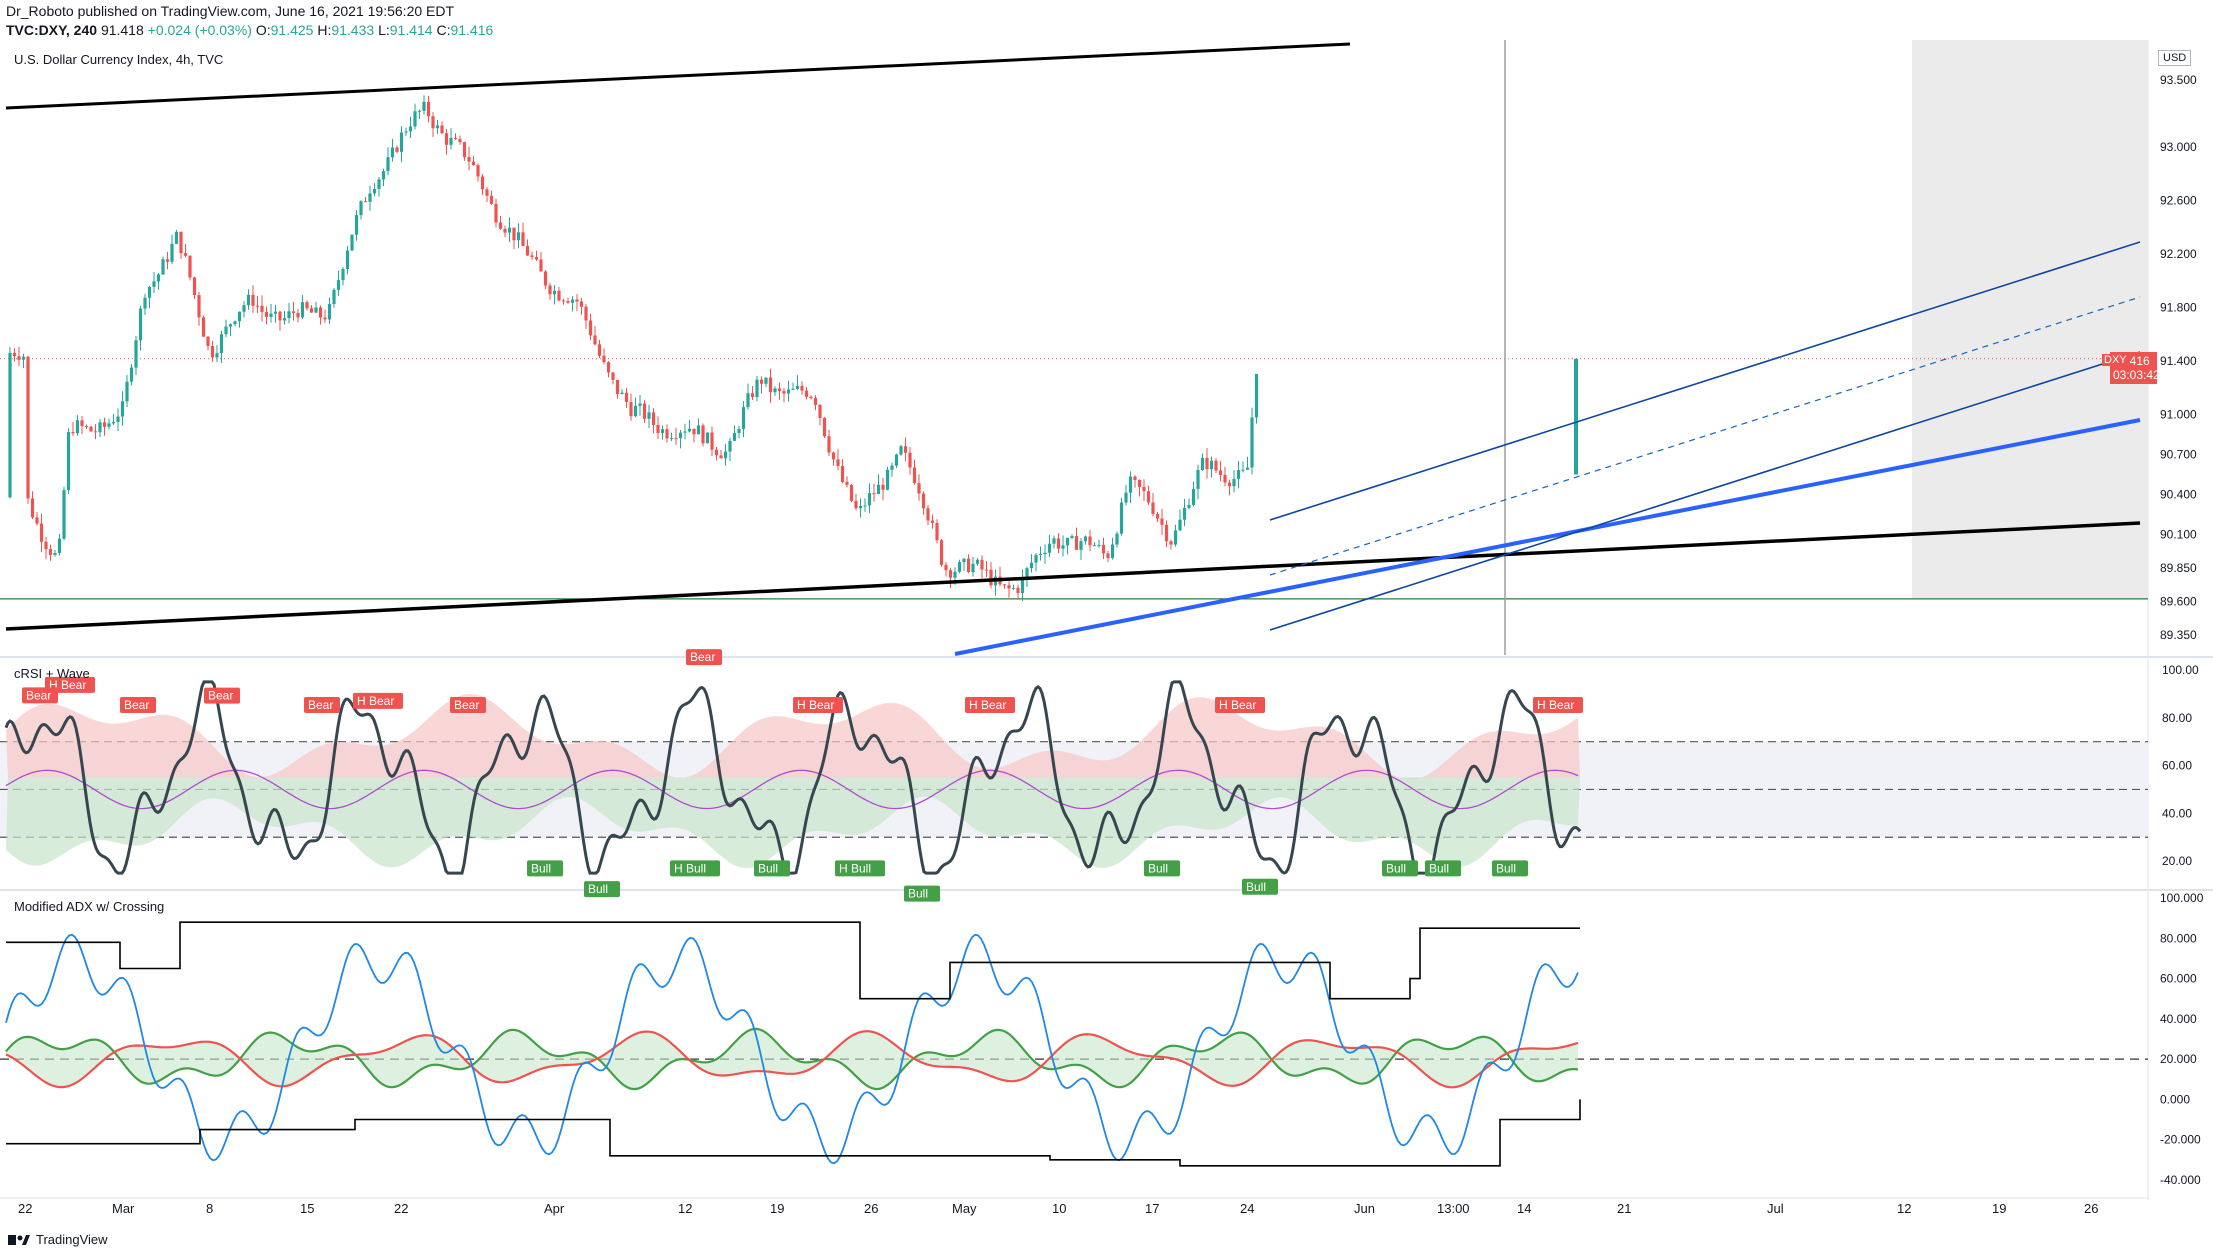 Image resolution: width=2213 pixels, height=1257 pixels. What do you see at coordinates (19, 1239) in the screenshot?
I see `tradingview-logo-icon` at bounding box center [19, 1239].